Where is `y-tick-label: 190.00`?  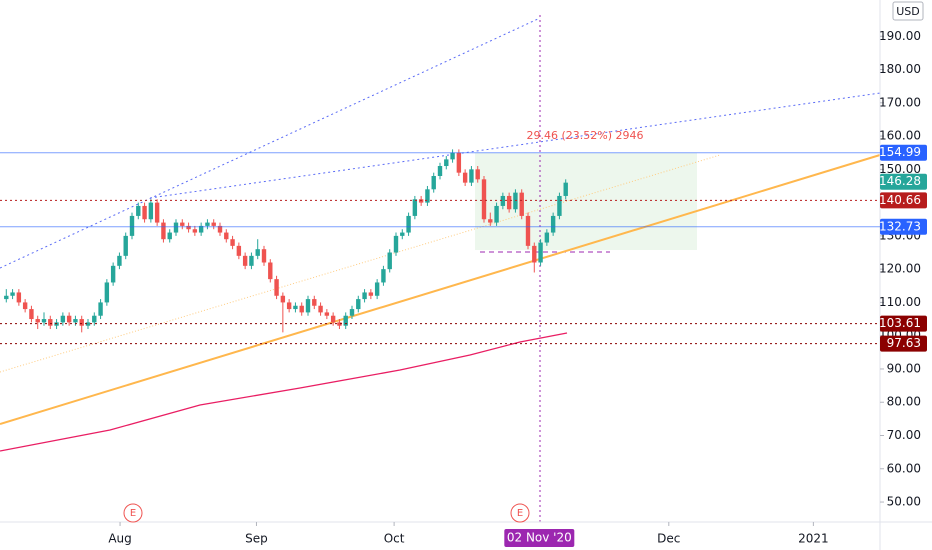 y-tick-label: 190.00 is located at coordinates (900, 36).